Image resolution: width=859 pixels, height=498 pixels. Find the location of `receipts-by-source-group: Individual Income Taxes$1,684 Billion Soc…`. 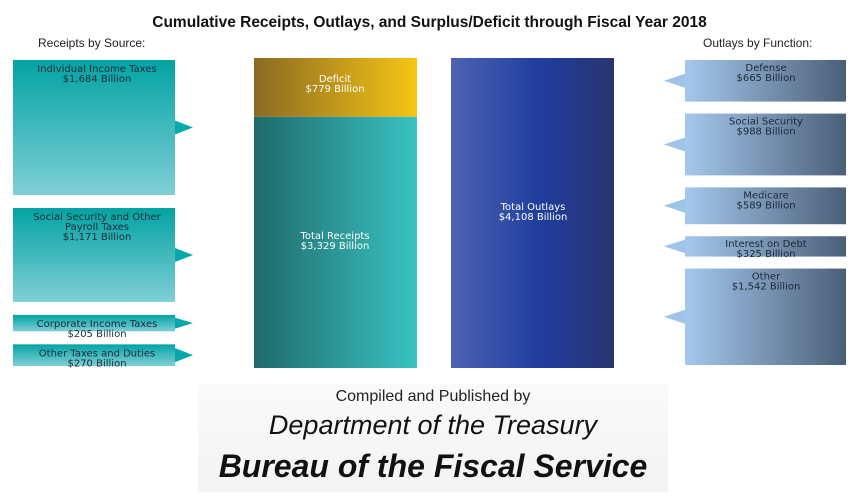

receipts-by-source-group: Individual Income Taxes$1,684 Billion Soc… is located at coordinates (103, 214).